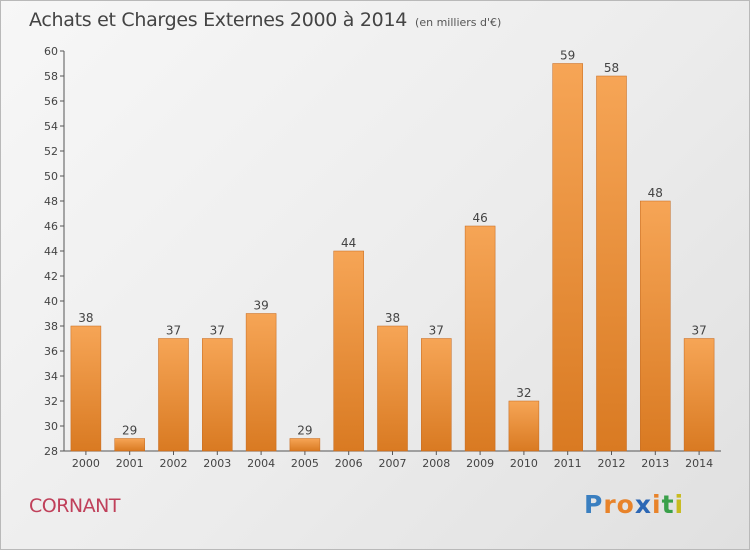 This screenshot has width=750, height=550. I want to click on value-label-2012: 58, so click(611, 68).